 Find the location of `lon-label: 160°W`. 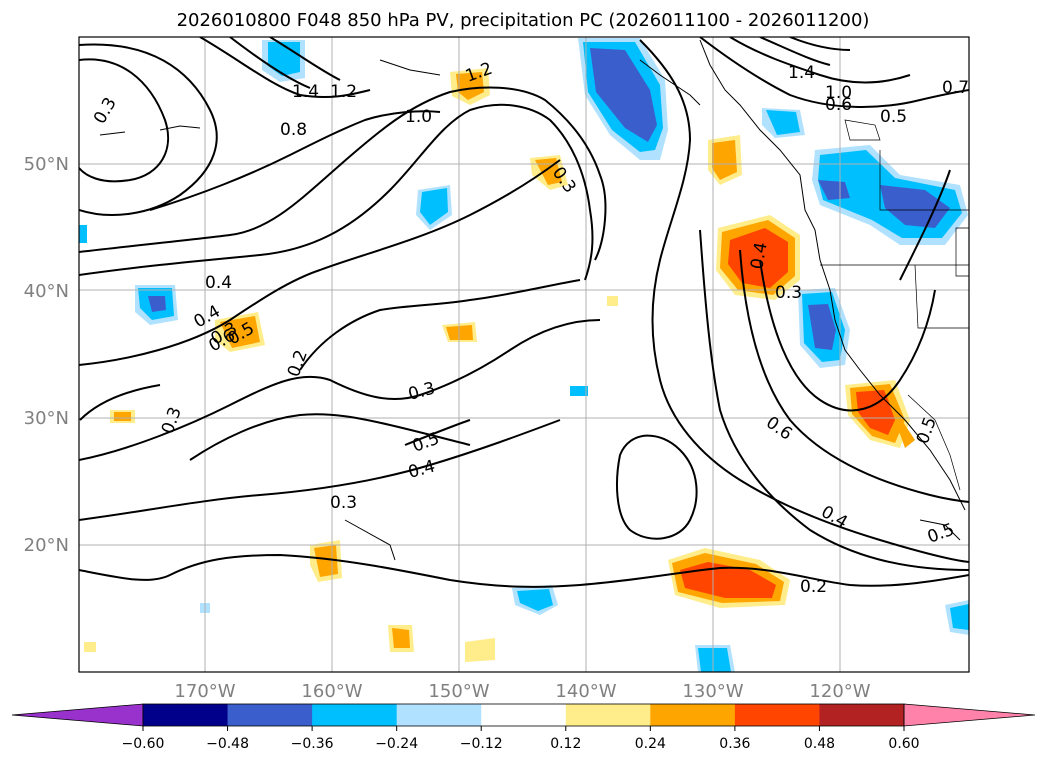

lon-label: 160°W is located at coordinates (331, 691).